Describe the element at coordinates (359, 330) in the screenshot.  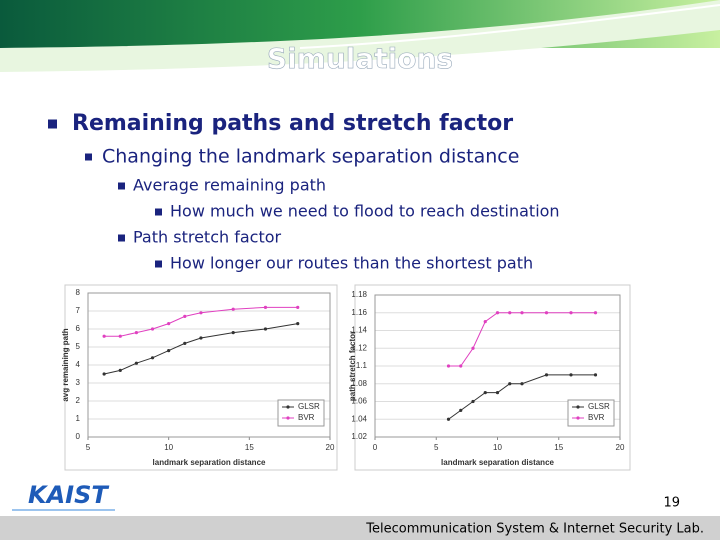
I see `y-tick-label: 1.14` at that location.